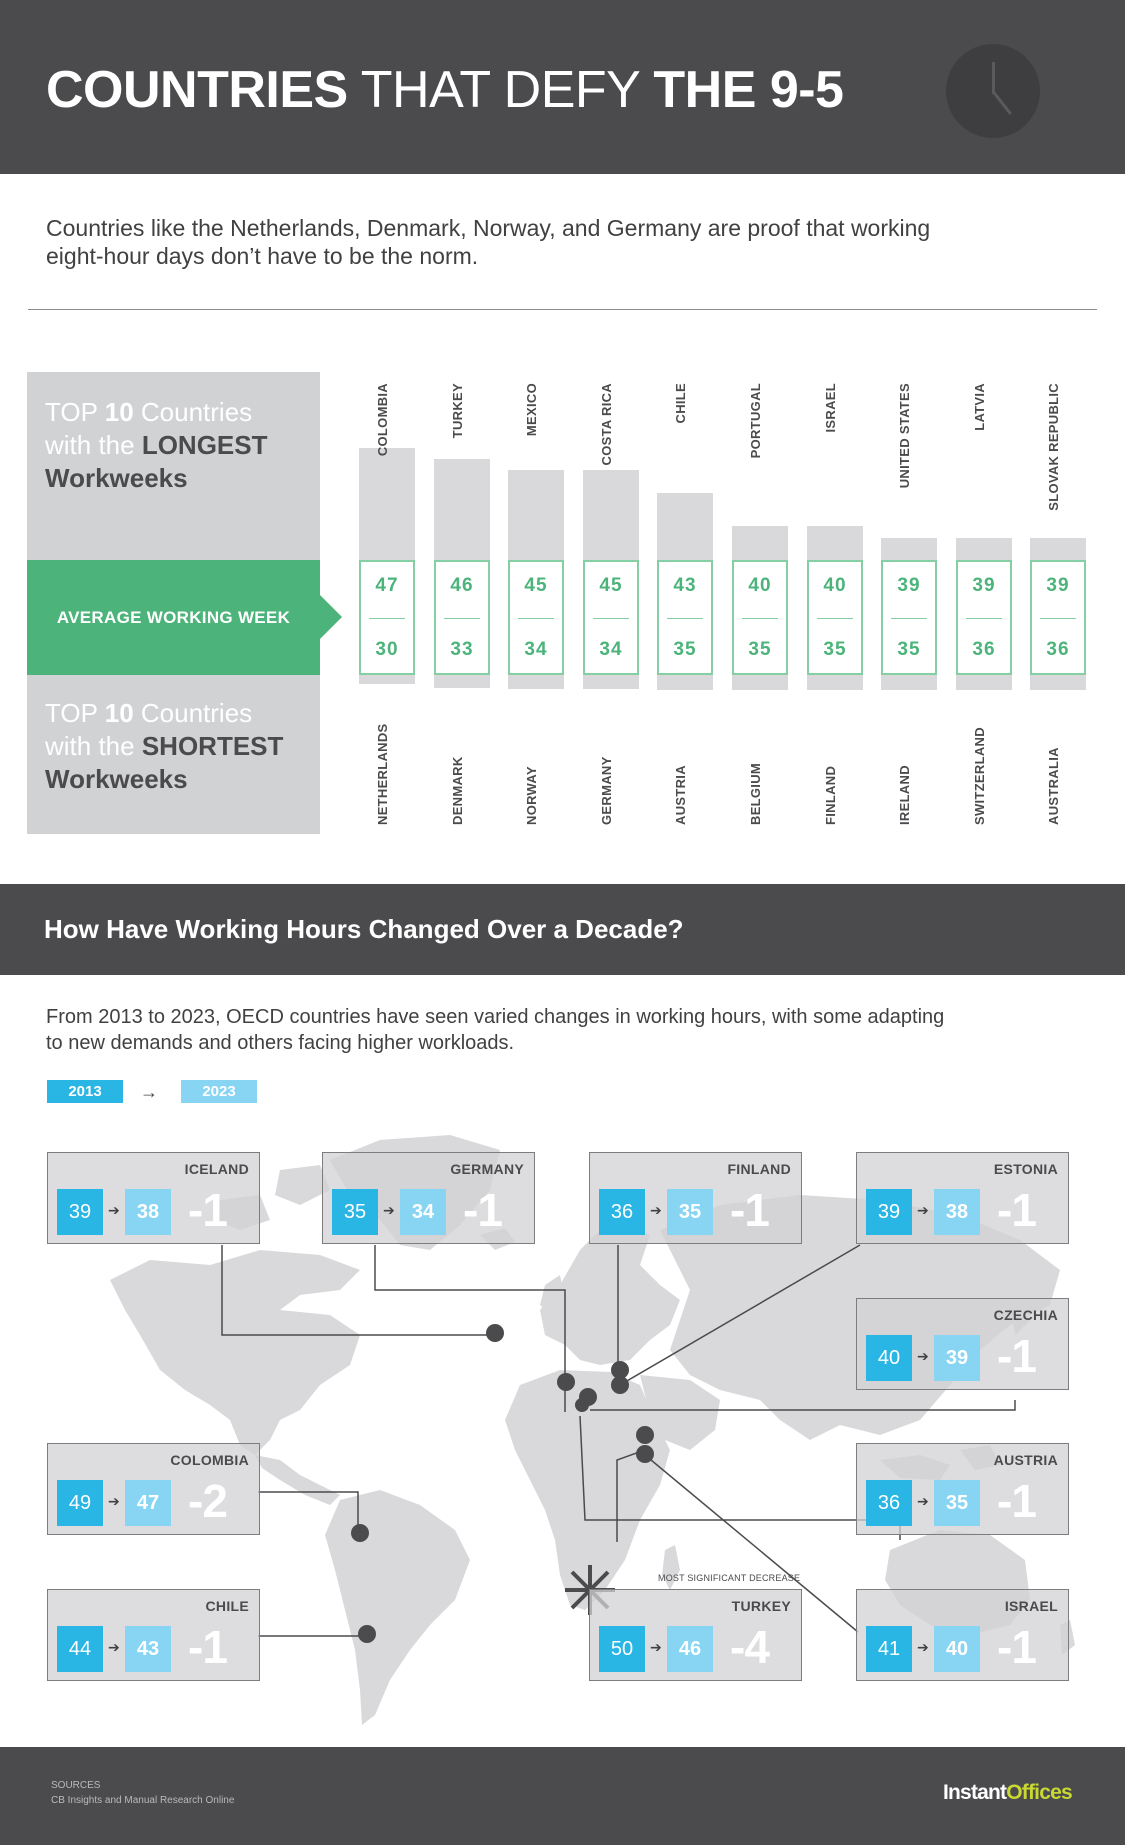 The height and width of the screenshot is (1845, 1125). Describe the element at coordinates (387, 585) in the screenshot. I see `value-longest: 47` at that location.